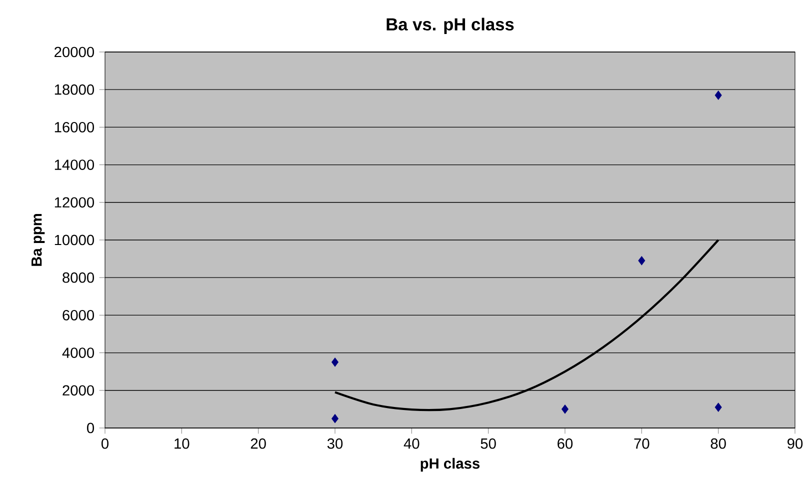 The width and height of the screenshot is (807, 498). Describe the element at coordinates (74, 202) in the screenshot. I see `y-tick-label: 12000` at that location.